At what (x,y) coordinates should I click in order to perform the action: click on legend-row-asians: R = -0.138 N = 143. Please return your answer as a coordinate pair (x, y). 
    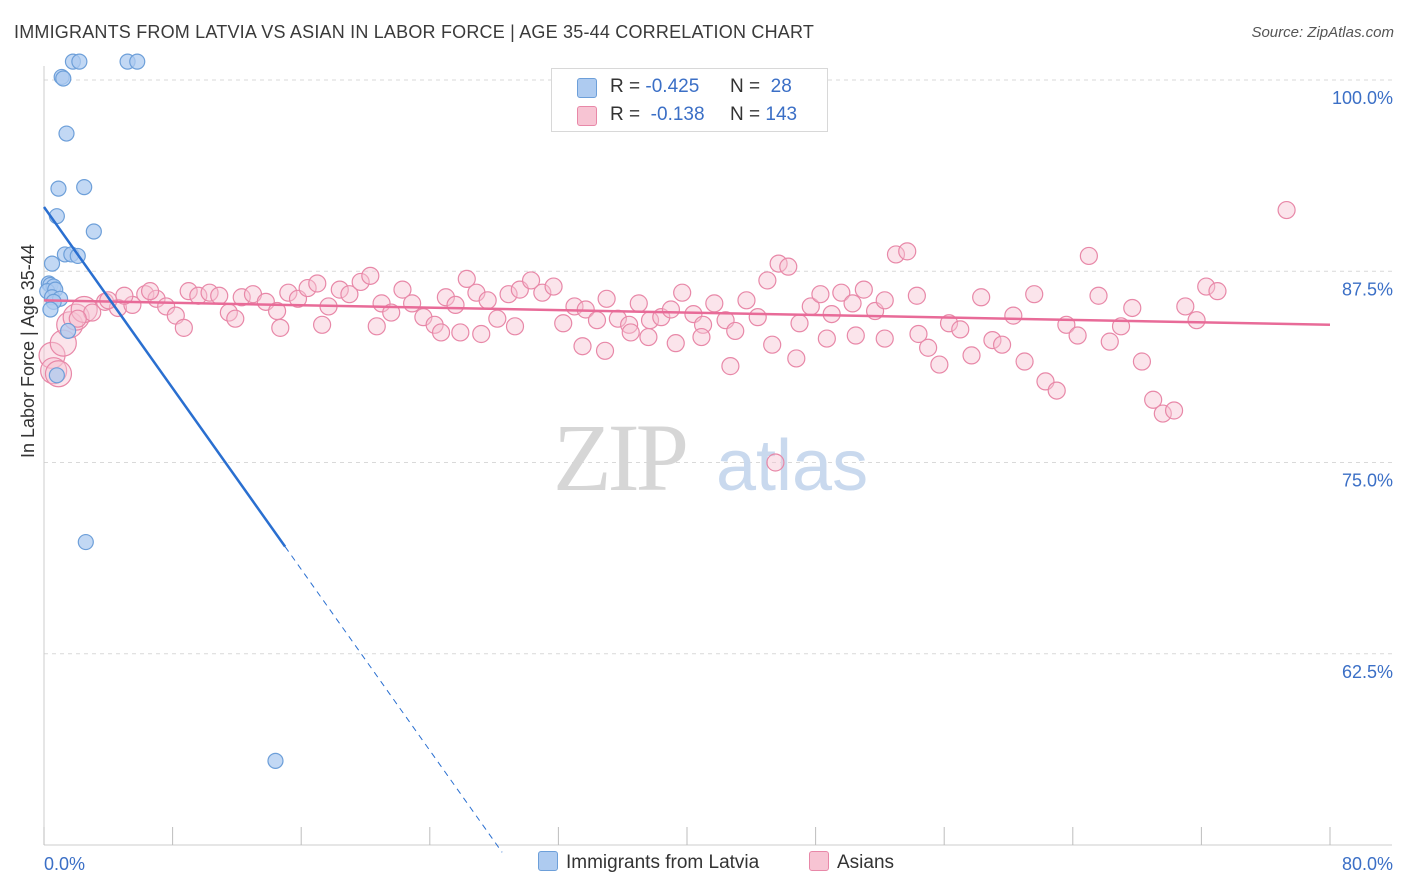
    Looking at the image, I should click on (689, 115).